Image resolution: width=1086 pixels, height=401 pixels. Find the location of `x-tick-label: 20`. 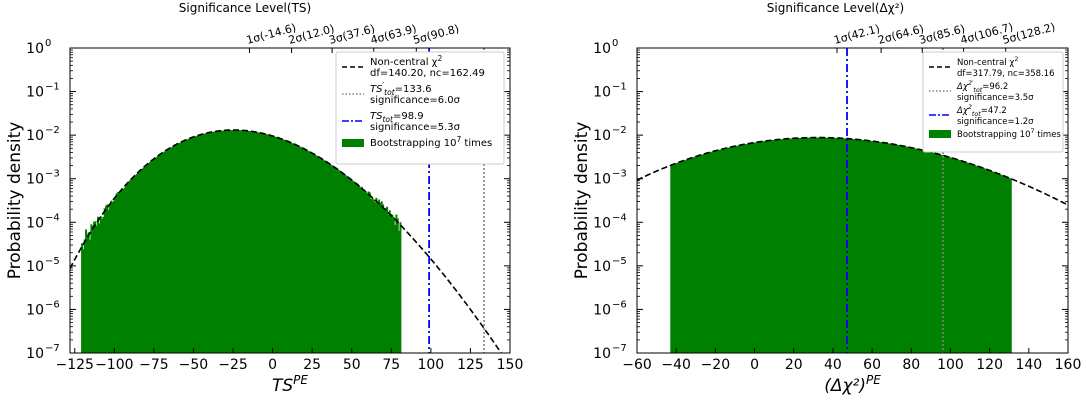

x-tick-label: 20 is located at coordinates (794, 365).